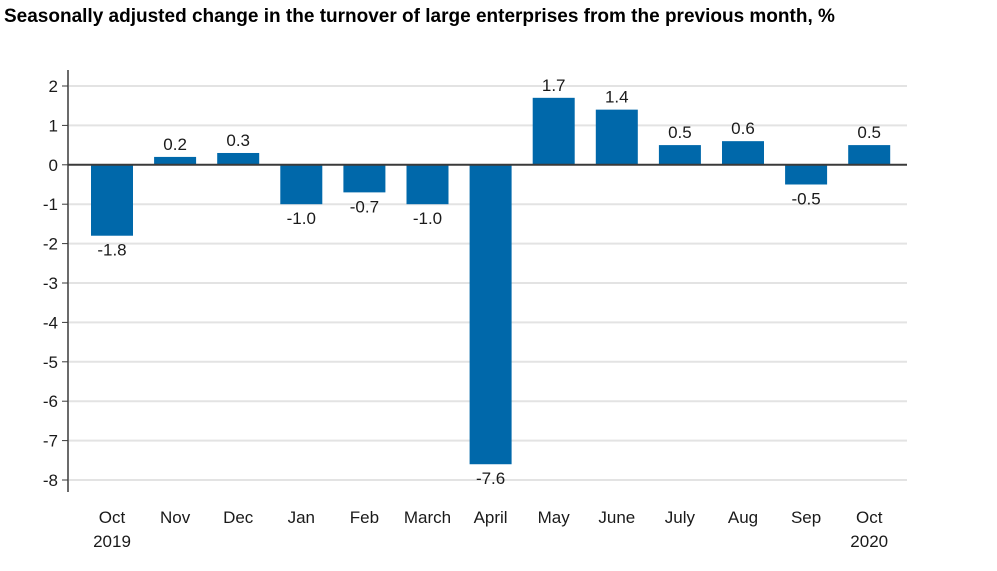 The image size is (997, 571). Describe the element at coordinates (50, 362) in the screenshot. I see `y-tick-label: -5` at that location.